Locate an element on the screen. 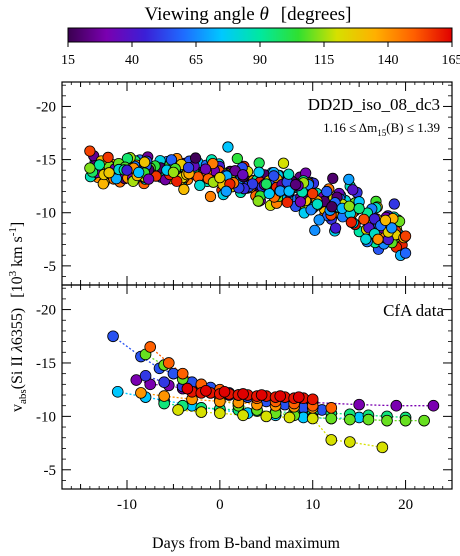 This screenshot has width=460, height=556. colorbar-tick-label: 165 is located at coordinates (451, 60).